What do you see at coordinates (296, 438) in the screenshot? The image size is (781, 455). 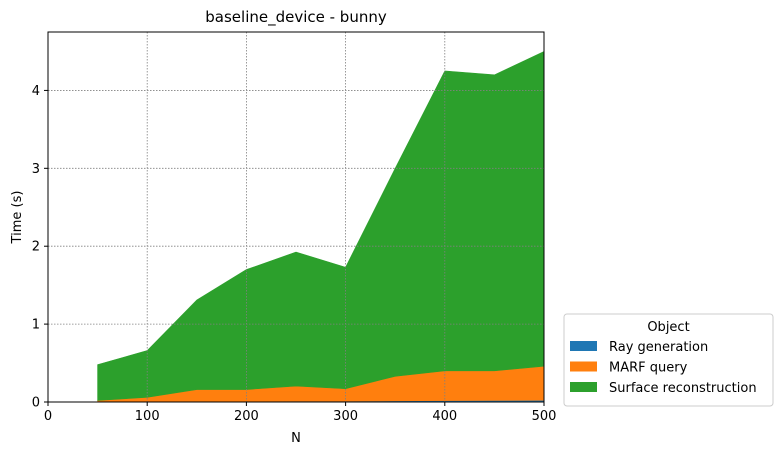 I see `x-axis-label: N` at bounding box center [296, 438].